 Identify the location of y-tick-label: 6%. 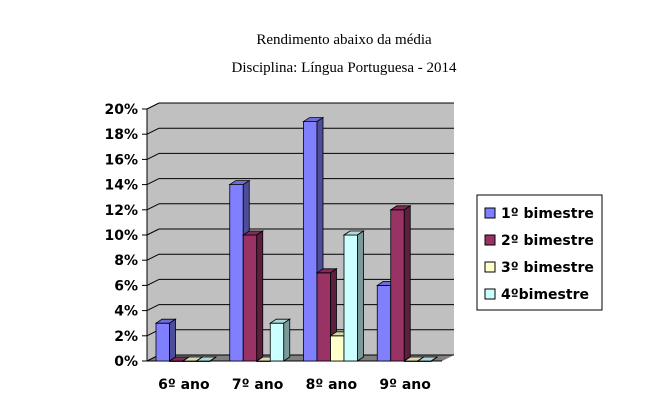
(126, 286).